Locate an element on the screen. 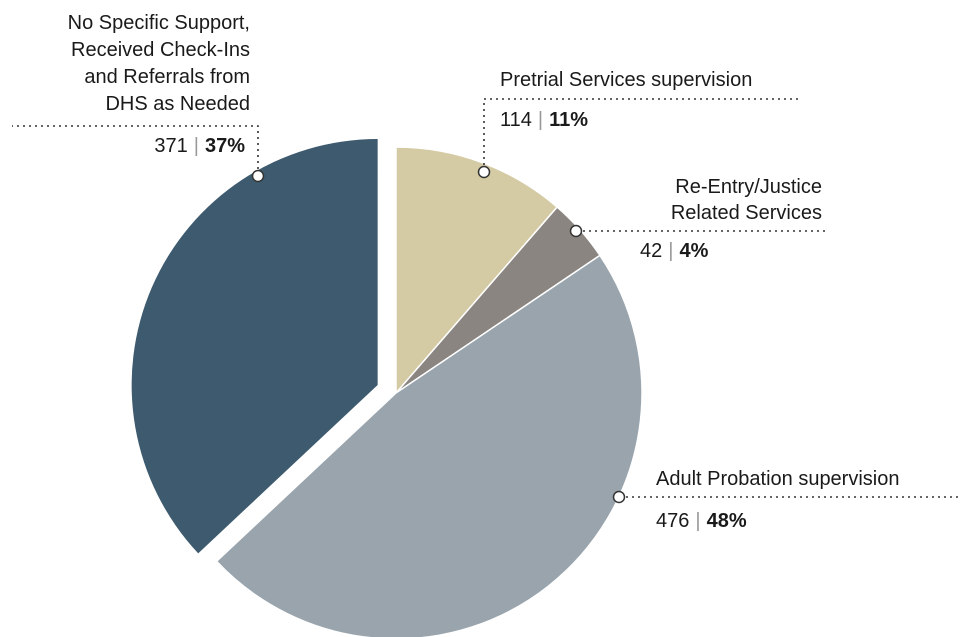 The height and width of the screenshot is (637, 966). slice-label-2-line-2: Related Services is located at coordinates (746, 213).